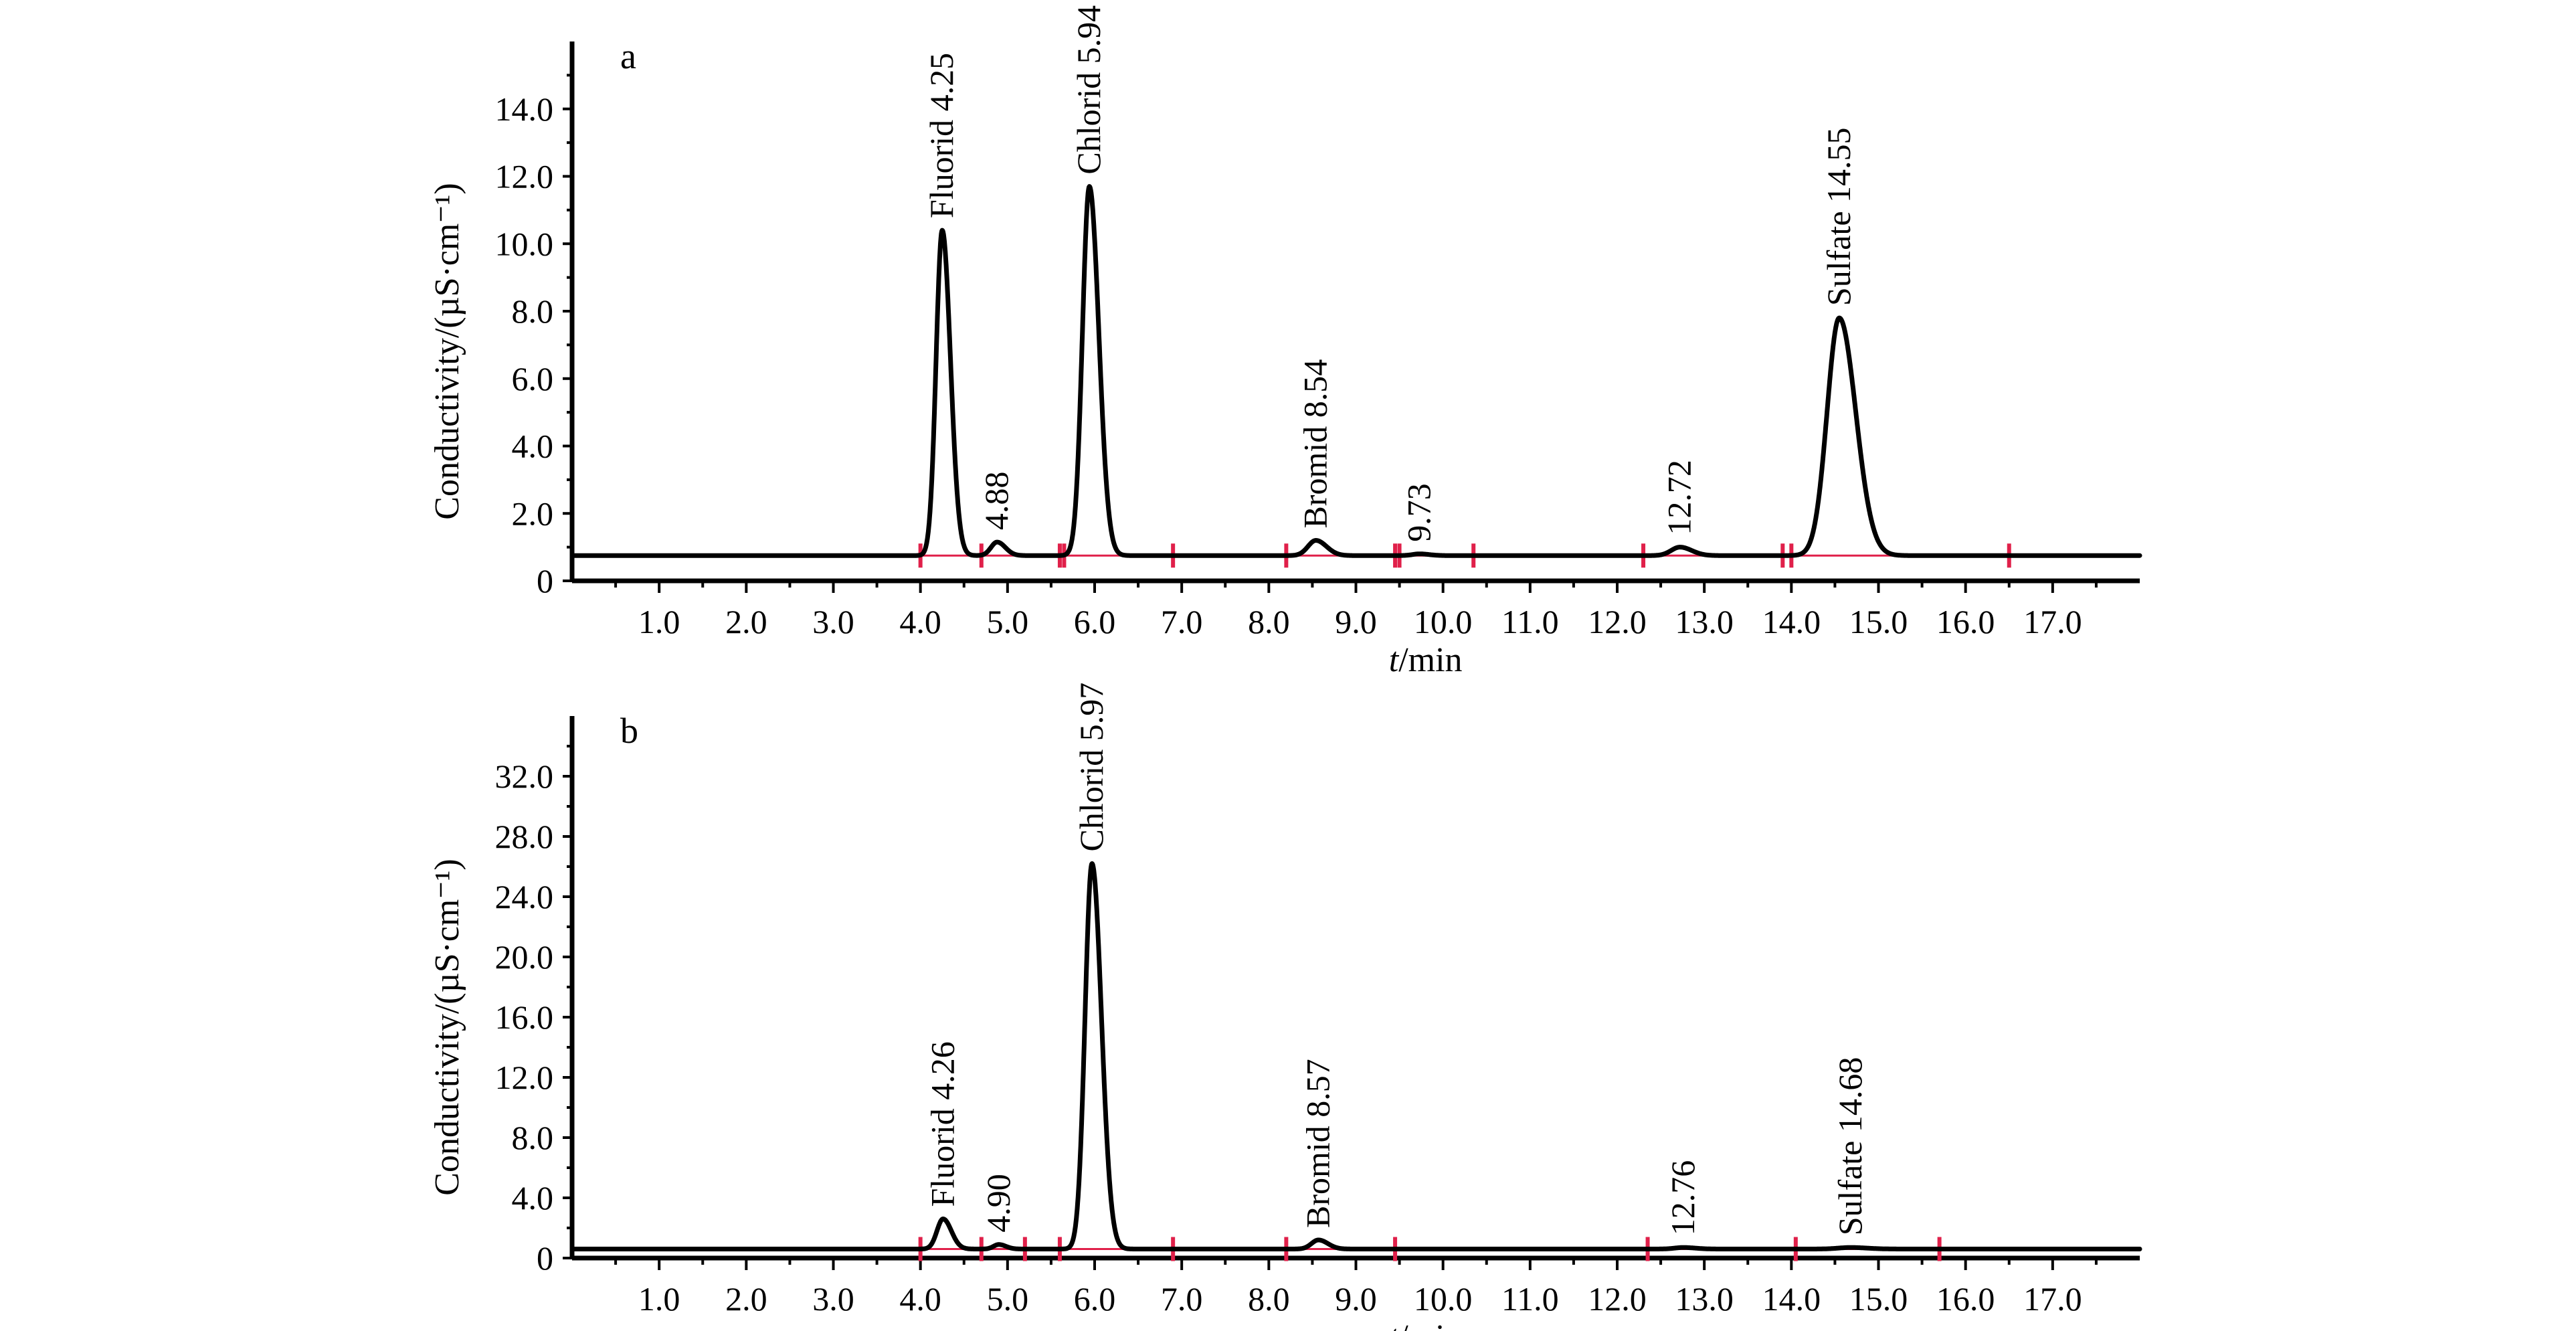 The height and width of the screenshot is (1331, 2576). Describe the element at coordinates (628, 56) in the screenshot. I see `panel-label: a` at that location.